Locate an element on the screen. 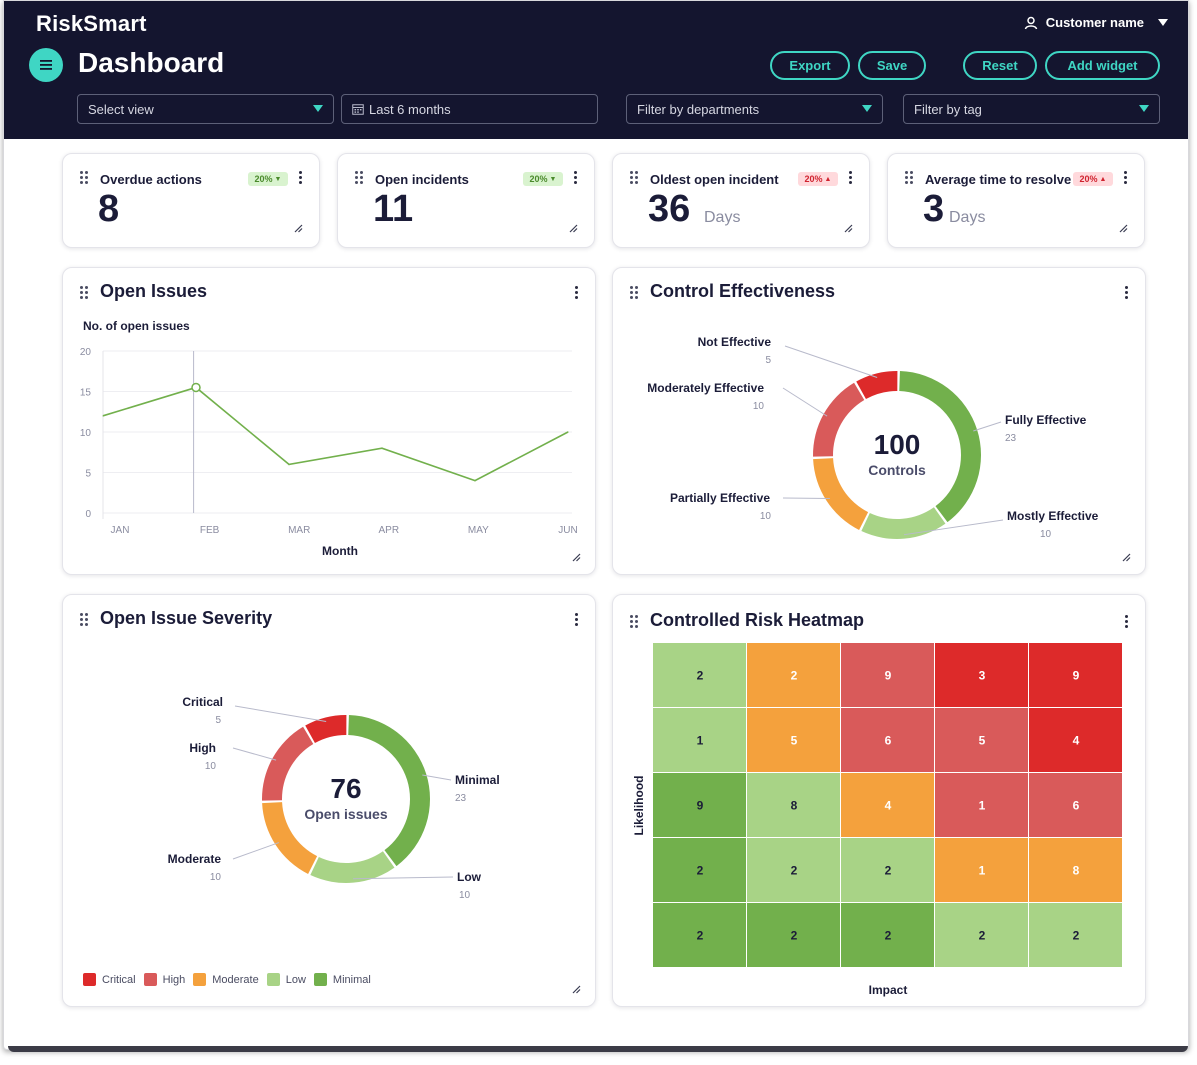 Image resolution: width=1197 pixels, height=1065 pixels. slice-value: 5 is located at coordinates (218, 720).